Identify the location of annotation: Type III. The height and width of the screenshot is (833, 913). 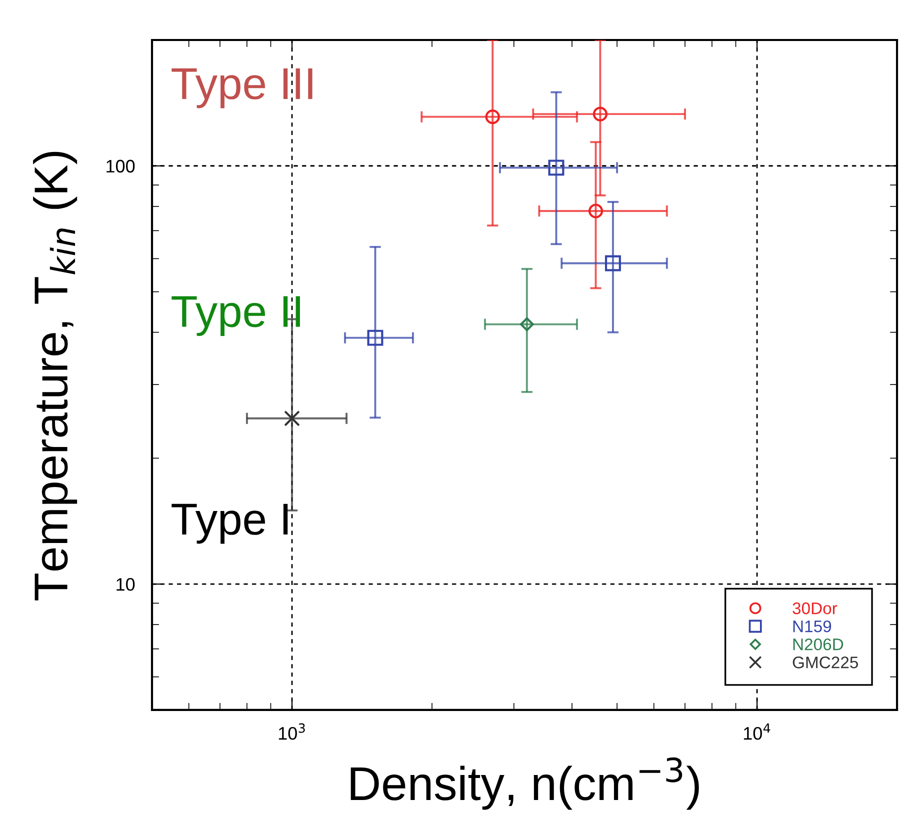
(242, 88).